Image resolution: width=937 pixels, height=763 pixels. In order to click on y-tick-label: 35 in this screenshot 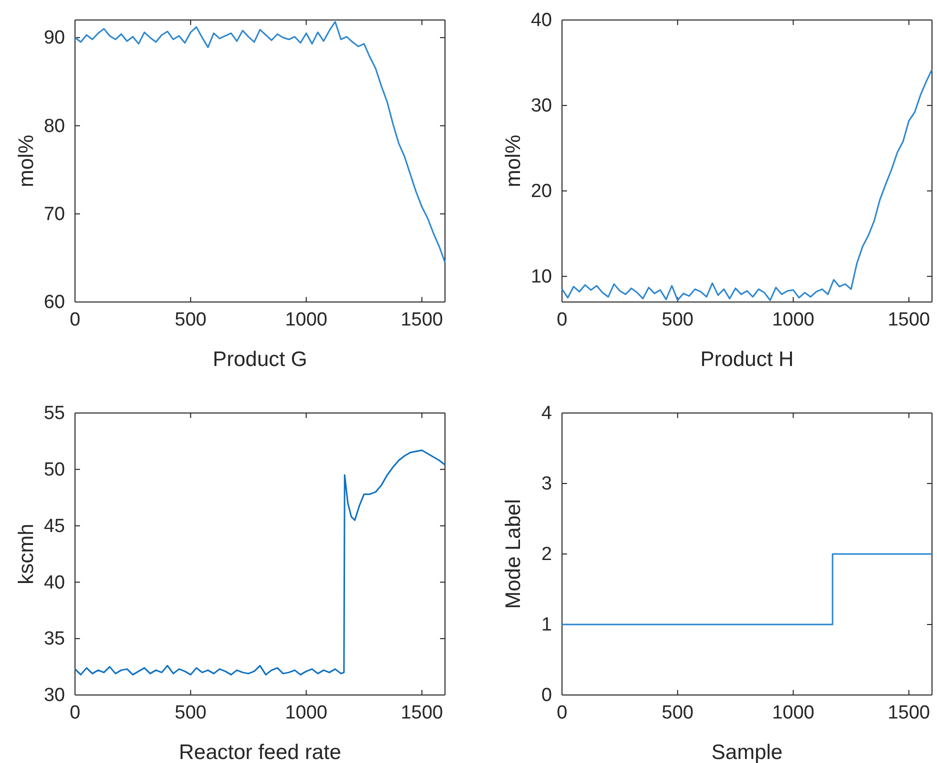, I will do `click(54, 639)`.